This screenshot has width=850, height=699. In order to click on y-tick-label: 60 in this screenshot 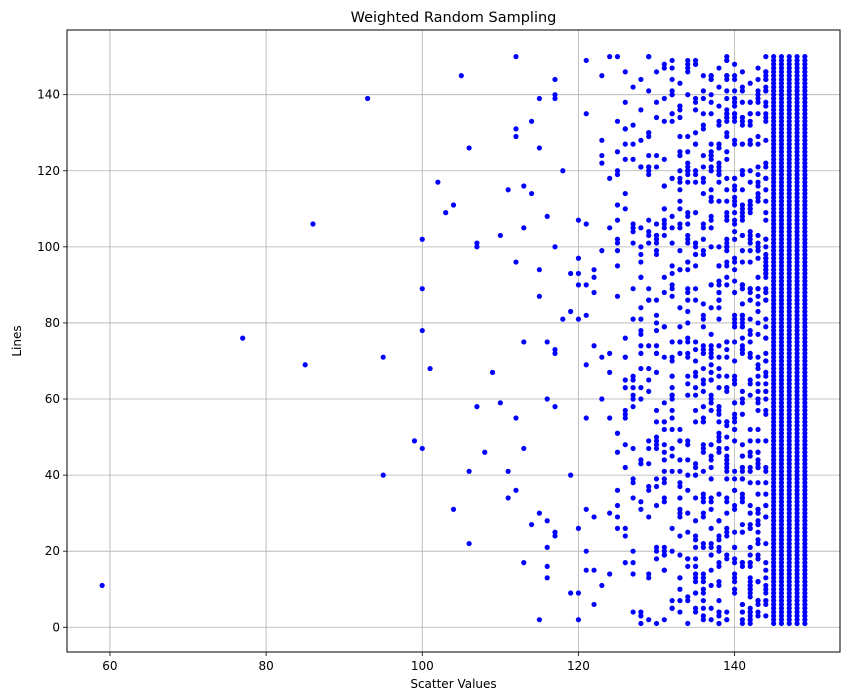, I will do `click(52, 399)`.